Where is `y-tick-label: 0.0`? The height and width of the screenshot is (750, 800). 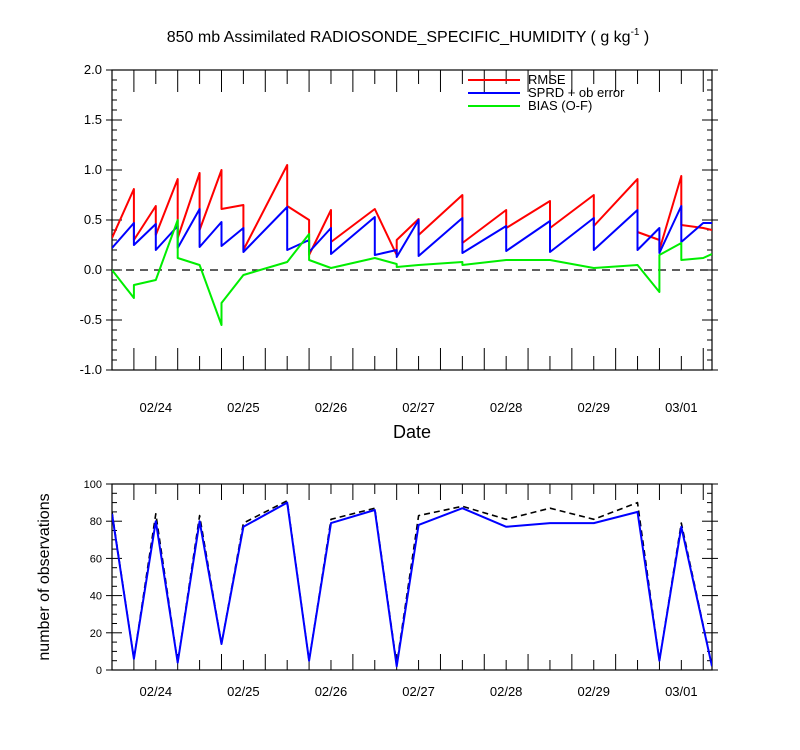
y-tick-label: 0.0 is located at coordinates (93, 269).